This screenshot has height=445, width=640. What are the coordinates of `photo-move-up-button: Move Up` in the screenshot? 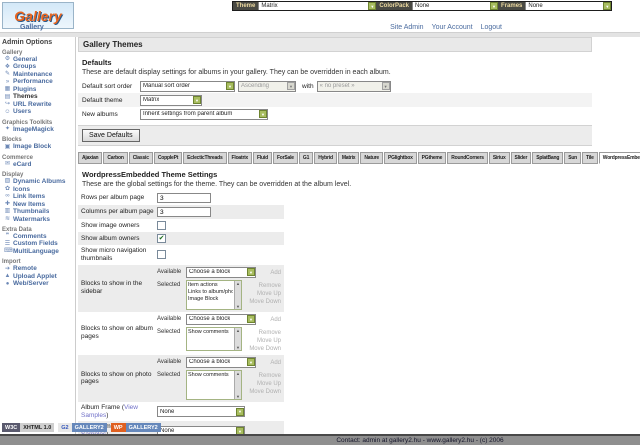 It's located at (268, 383).